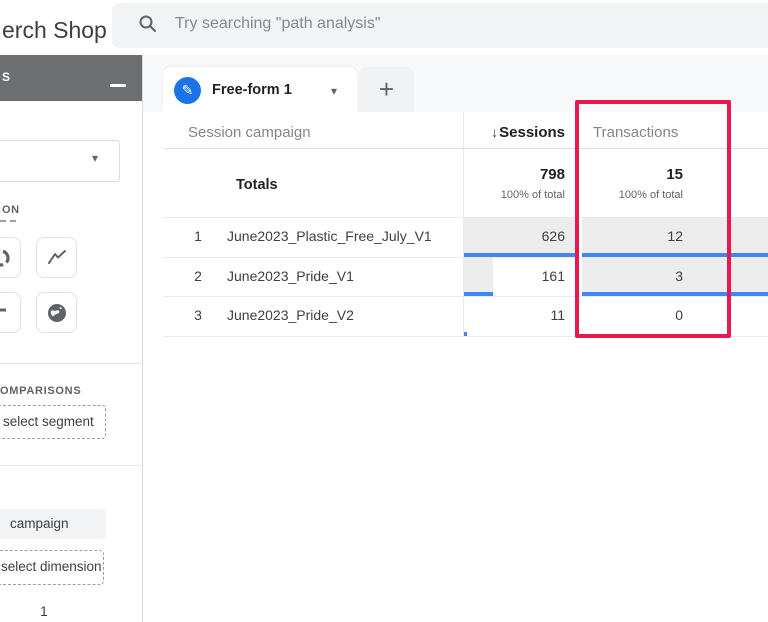 The image size is (768, 622). Describe the element at coordinates (521, 237) in the screenshot. I see `sessions-bar-row1` at that location.